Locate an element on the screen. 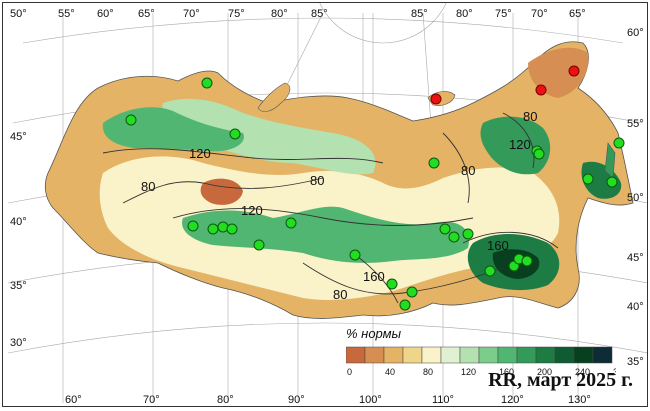 This screenshot has width=650, height=411. svg-text: 130° is located at coordinates (579, 400).